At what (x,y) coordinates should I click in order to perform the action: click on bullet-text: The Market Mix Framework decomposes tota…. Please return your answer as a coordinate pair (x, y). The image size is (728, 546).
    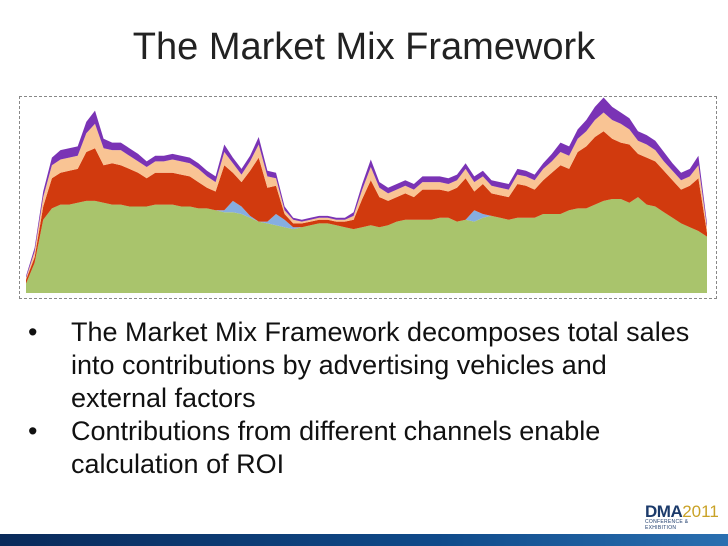
    Looking at the image, I should click on (380, 365).